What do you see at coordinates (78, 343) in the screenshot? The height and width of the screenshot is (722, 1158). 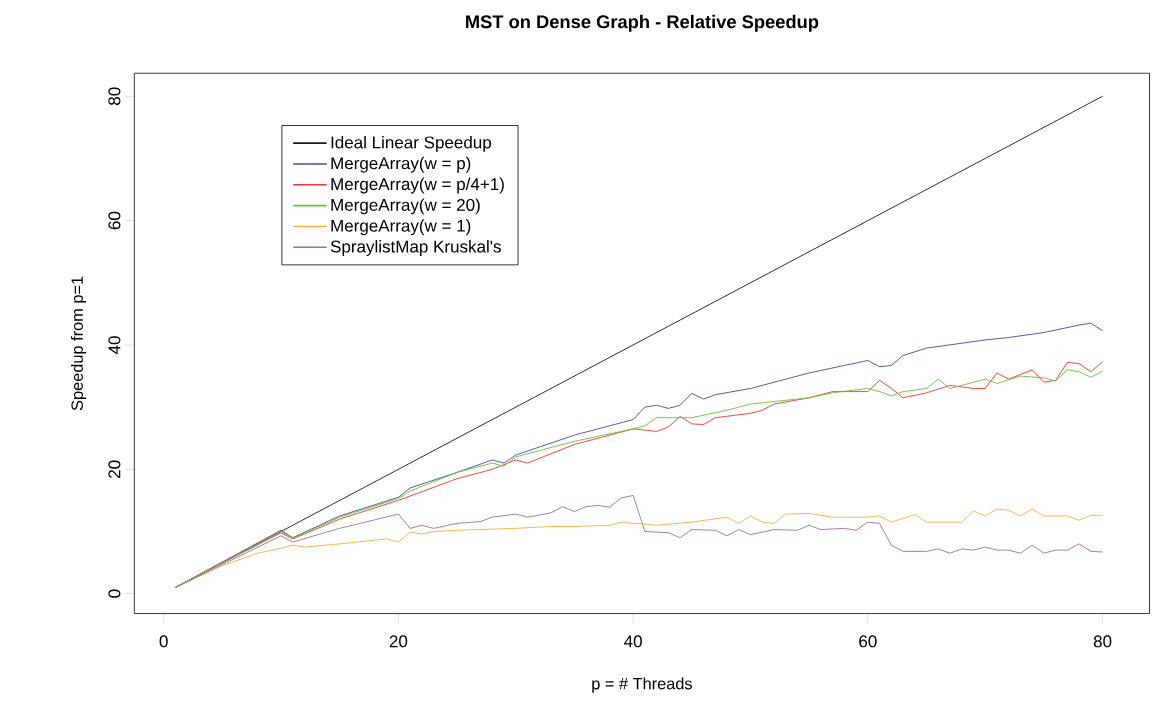 I see `y-axis-title: Speedup from p=1` at bounding box center [78, 343].